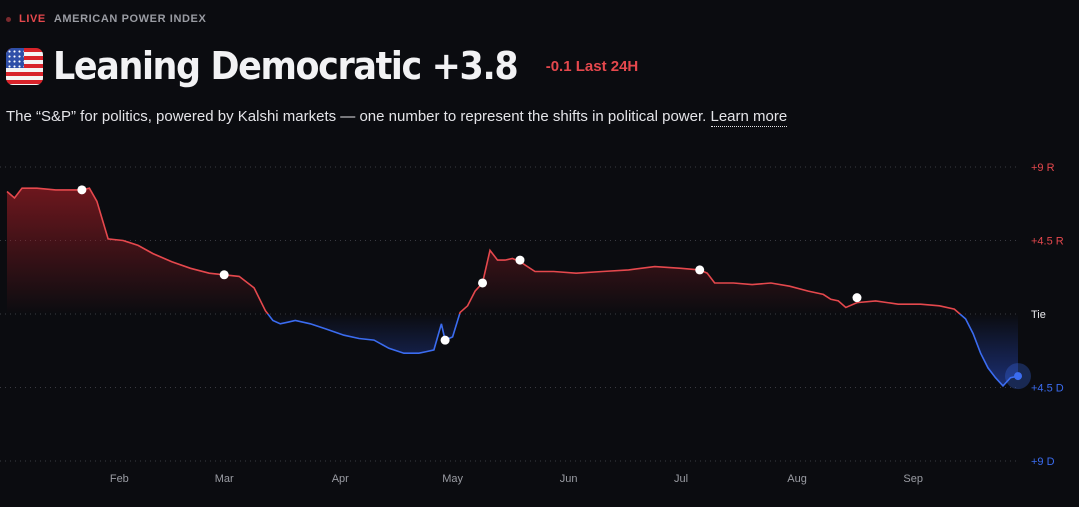 This screenshot has height=507, width=1079. I want to click on x-tick-label: Mar, so click(224, 479).